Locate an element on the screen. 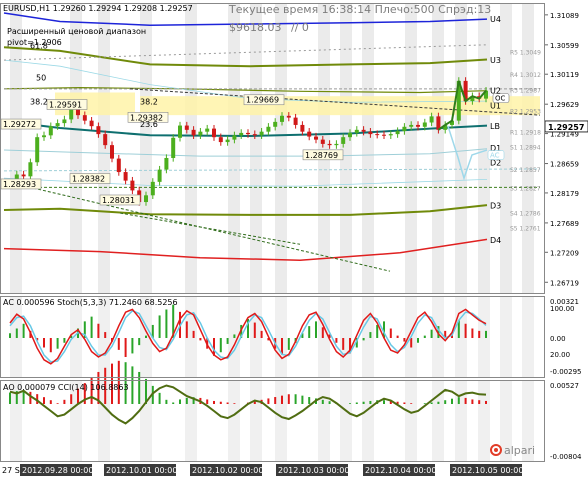  pivot-level-label: R5 1.3049 is located at coordinates (525, 53).